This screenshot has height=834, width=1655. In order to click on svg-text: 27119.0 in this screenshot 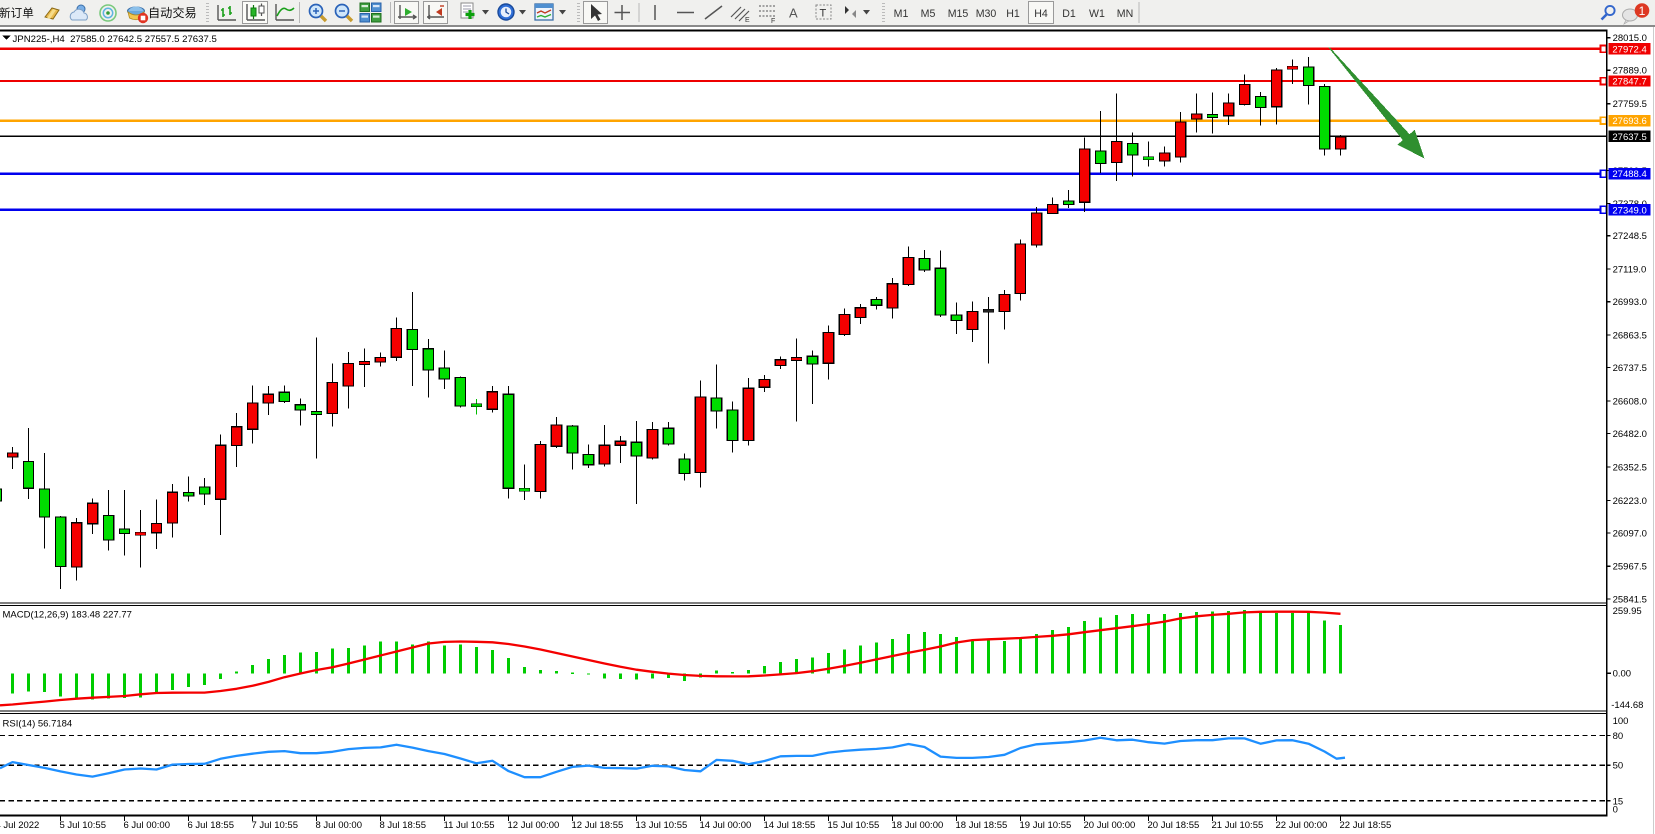, I will do `click(1630, 269)`.